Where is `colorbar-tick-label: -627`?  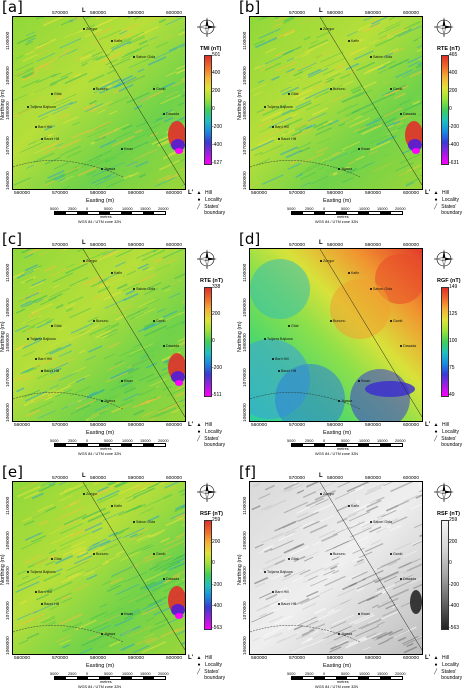 colorbar-tick-label: -627 is located at coordinates (217, 163).